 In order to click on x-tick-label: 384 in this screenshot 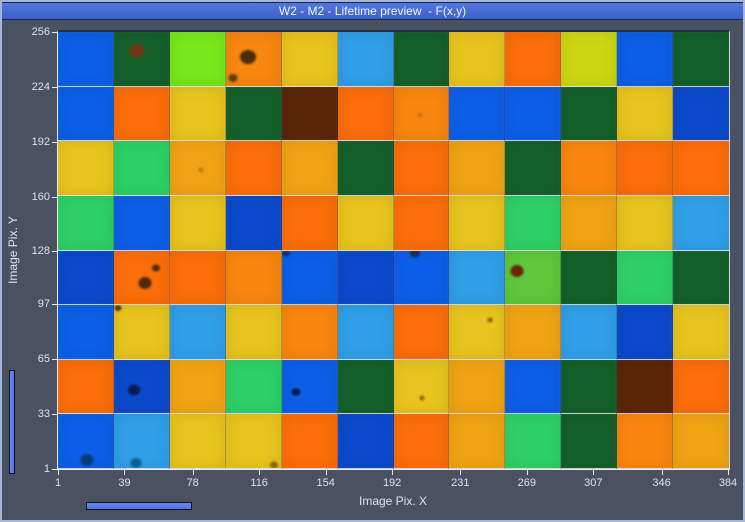, I will do `click(728, 483)`.